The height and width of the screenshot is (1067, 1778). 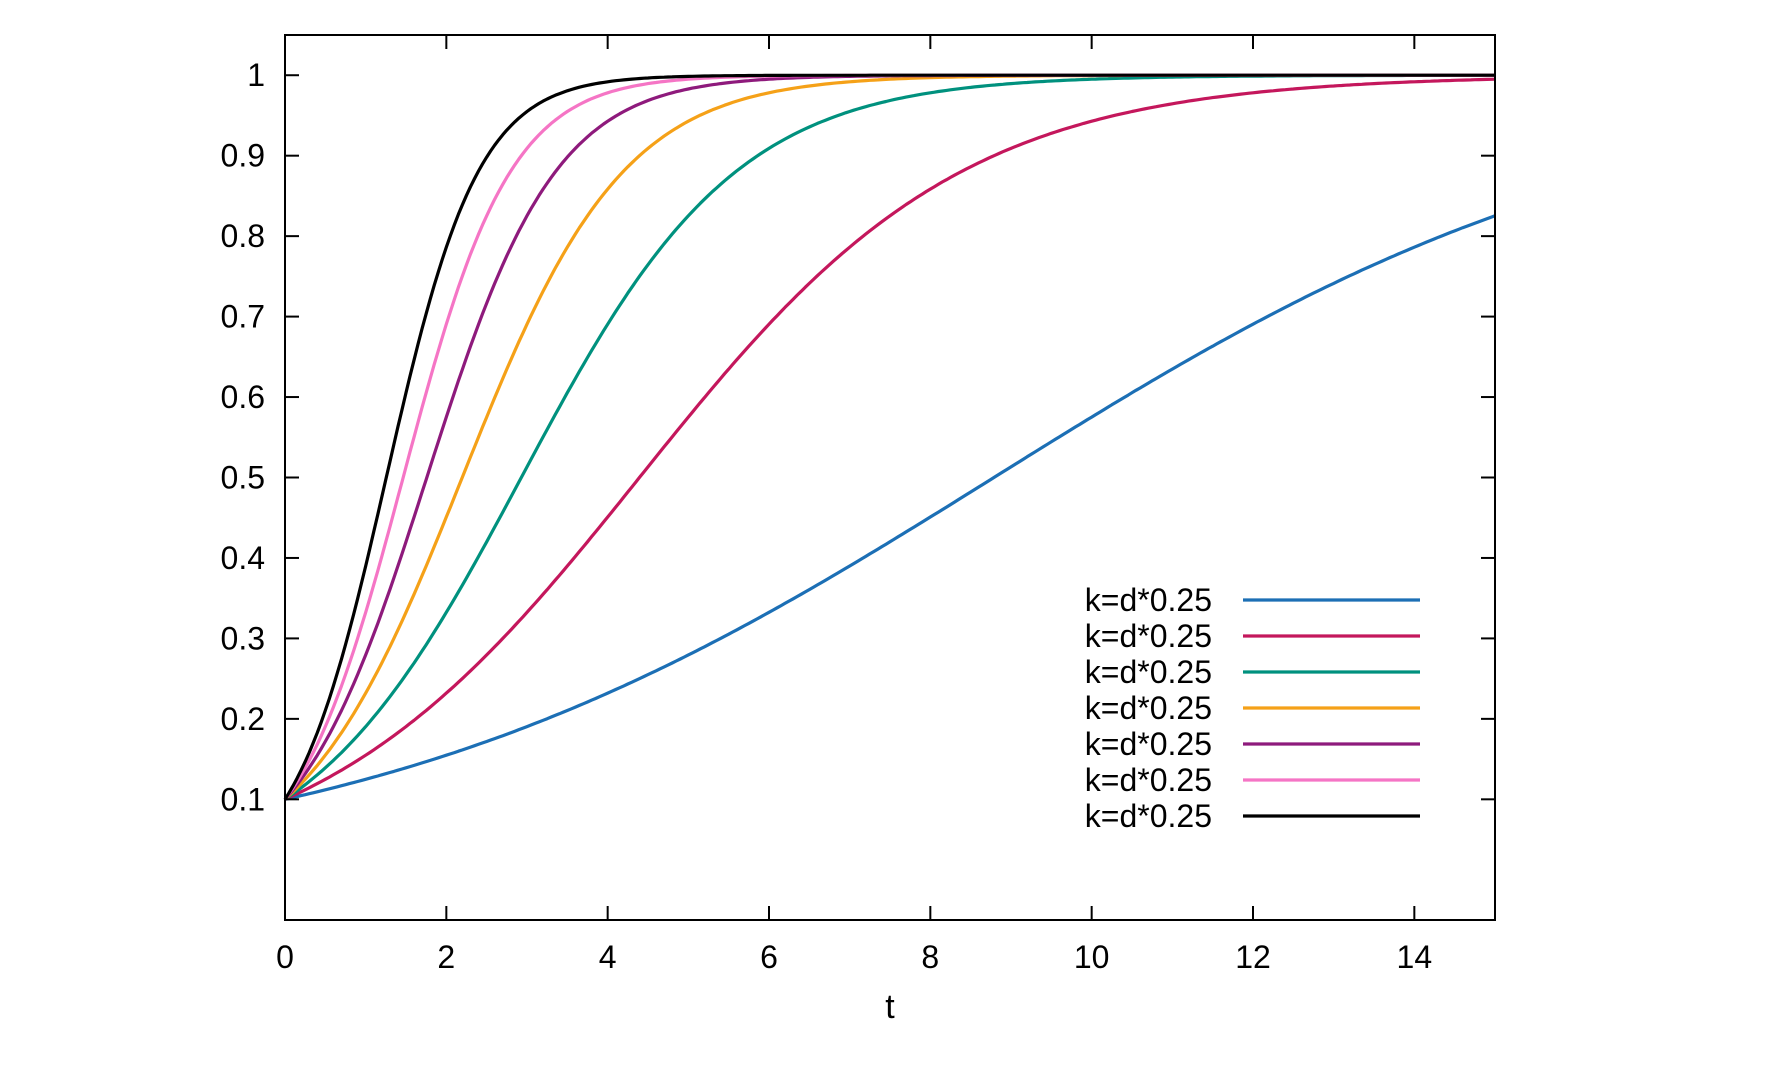 I want to click on x-tick-label: 2, so click(x=446, y=957).